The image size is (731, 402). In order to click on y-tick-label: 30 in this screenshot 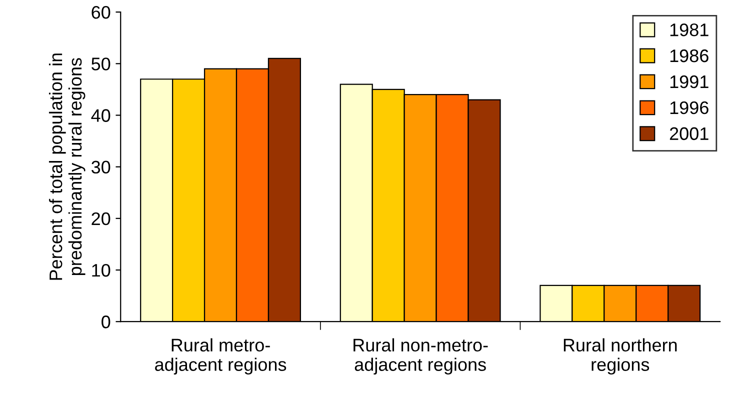, I will do `click(101, 167)`.